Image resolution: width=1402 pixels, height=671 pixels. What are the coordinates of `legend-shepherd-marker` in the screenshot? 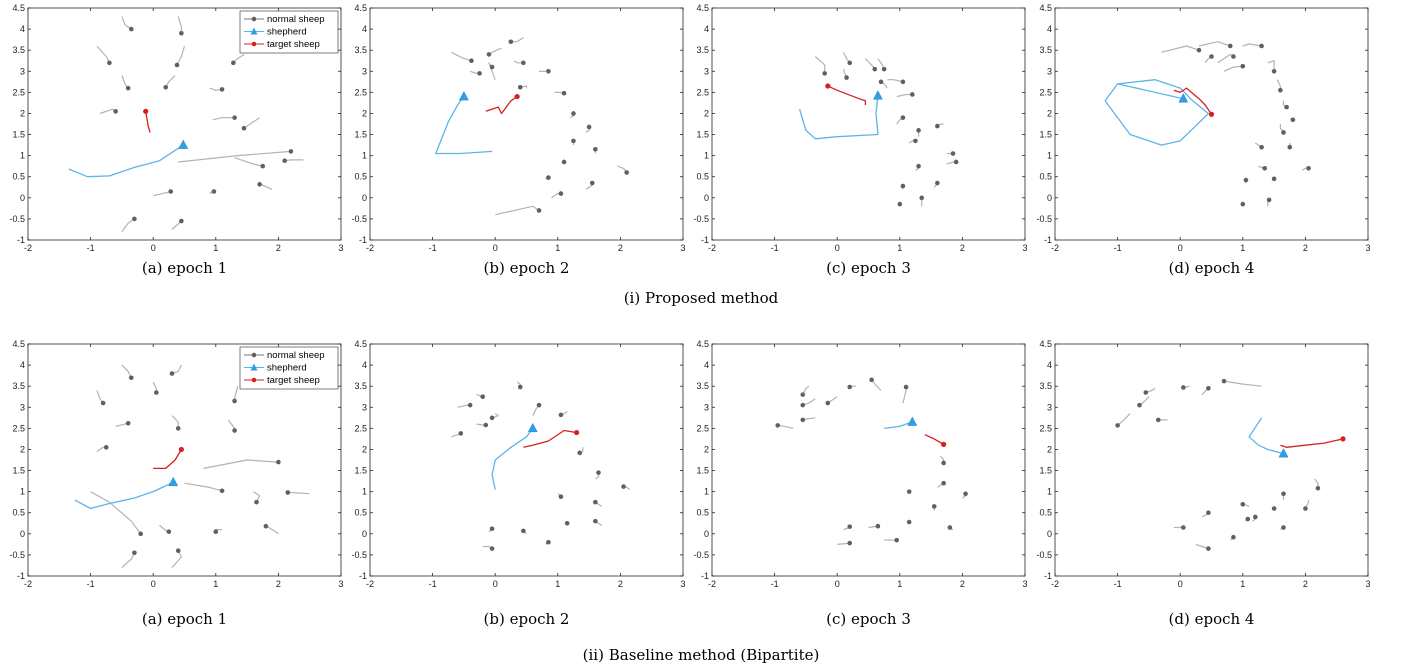 It's located at (254, 367).